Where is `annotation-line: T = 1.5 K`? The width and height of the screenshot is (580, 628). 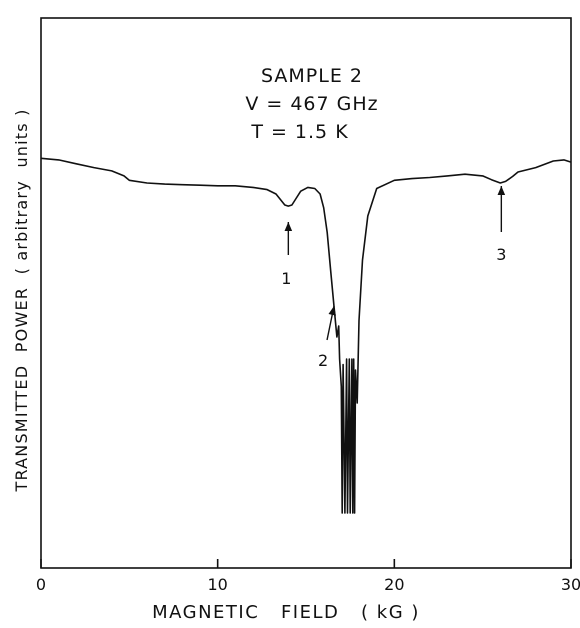 annotation-line: T = 1.5 K is located at coordinates (299, 132).